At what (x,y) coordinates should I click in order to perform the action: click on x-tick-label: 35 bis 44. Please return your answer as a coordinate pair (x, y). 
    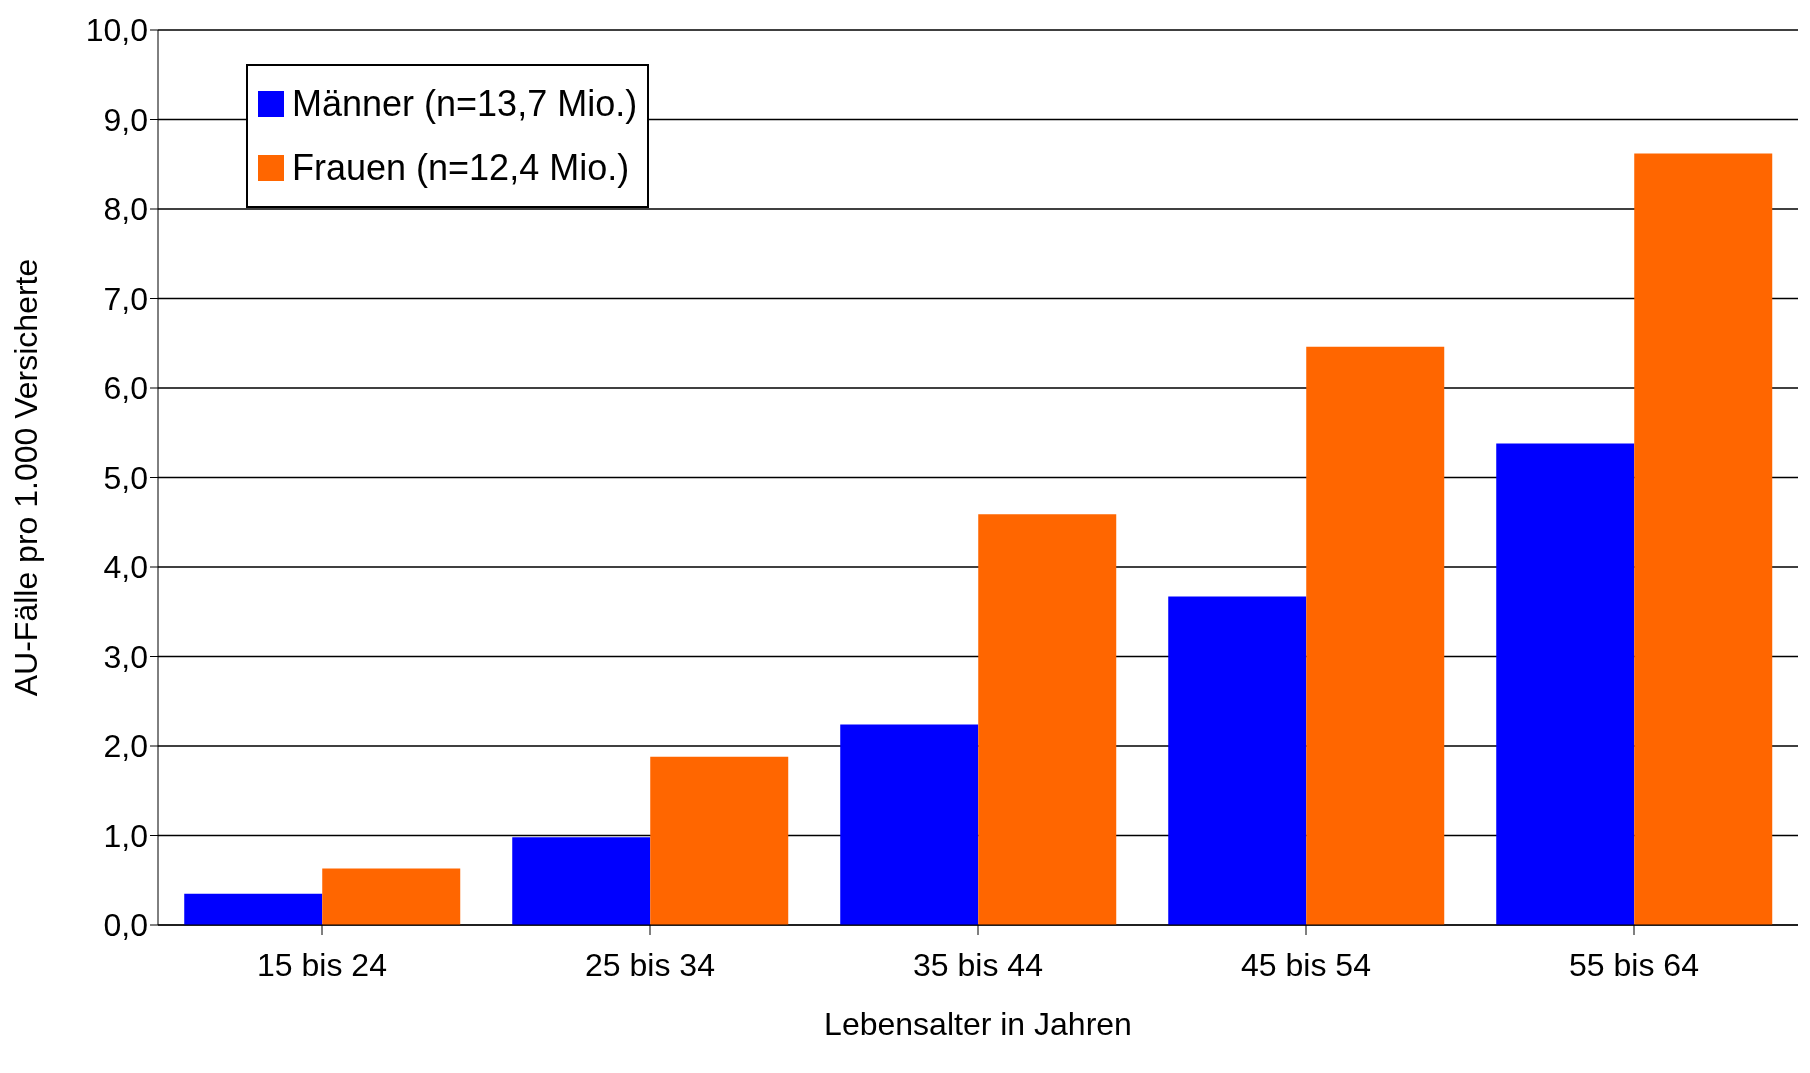
    Looking at the image, I should click on (978, 964).